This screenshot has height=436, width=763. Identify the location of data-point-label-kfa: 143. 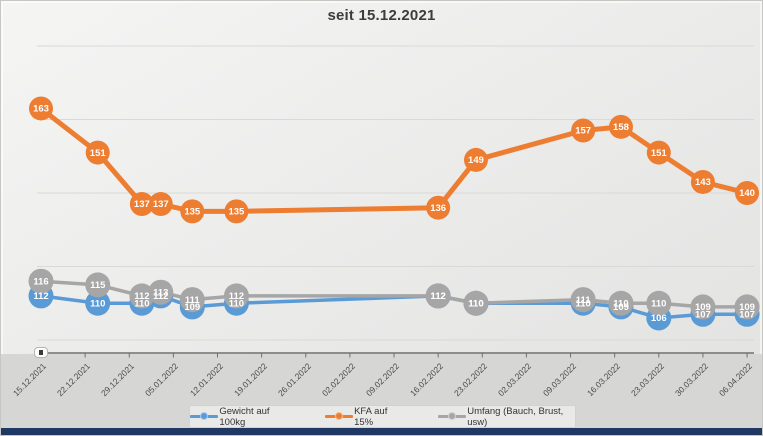
(703, 182).